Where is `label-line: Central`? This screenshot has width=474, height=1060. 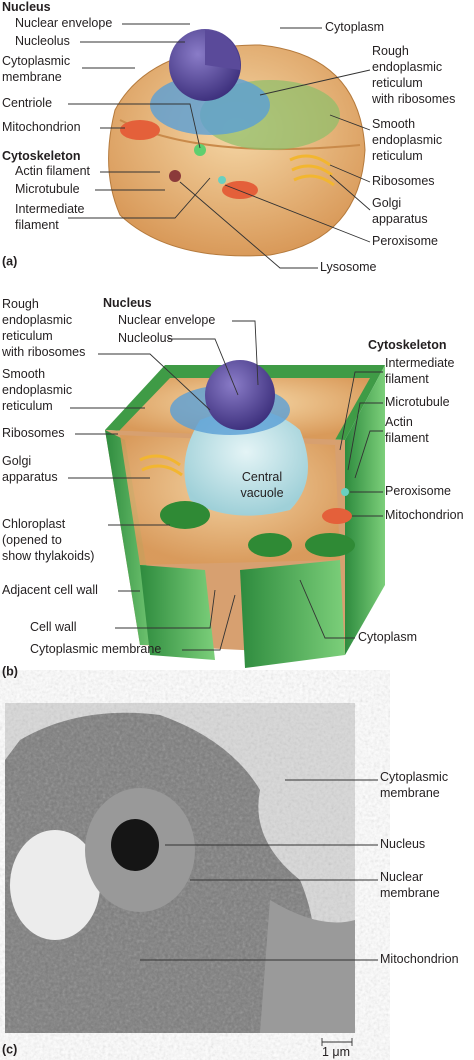 label-line: Central is located at coordinates (262, 477).